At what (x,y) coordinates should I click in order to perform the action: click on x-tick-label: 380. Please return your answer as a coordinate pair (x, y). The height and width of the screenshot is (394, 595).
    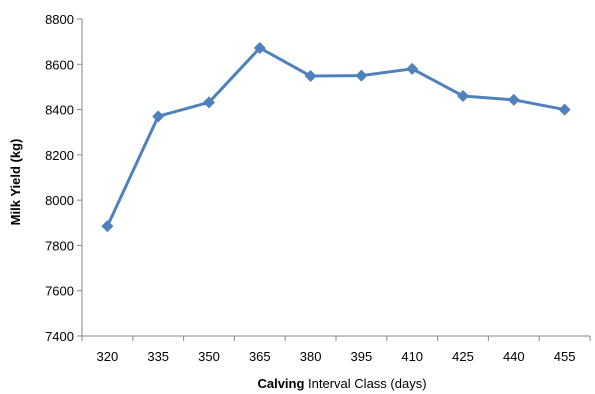
    Looking at the image, I should click on (311, 356).